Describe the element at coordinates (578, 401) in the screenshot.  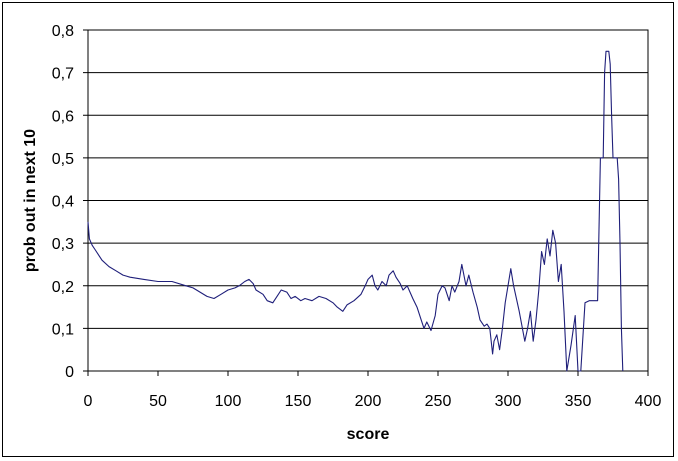
I see `x-tick-label: 350` at that location.